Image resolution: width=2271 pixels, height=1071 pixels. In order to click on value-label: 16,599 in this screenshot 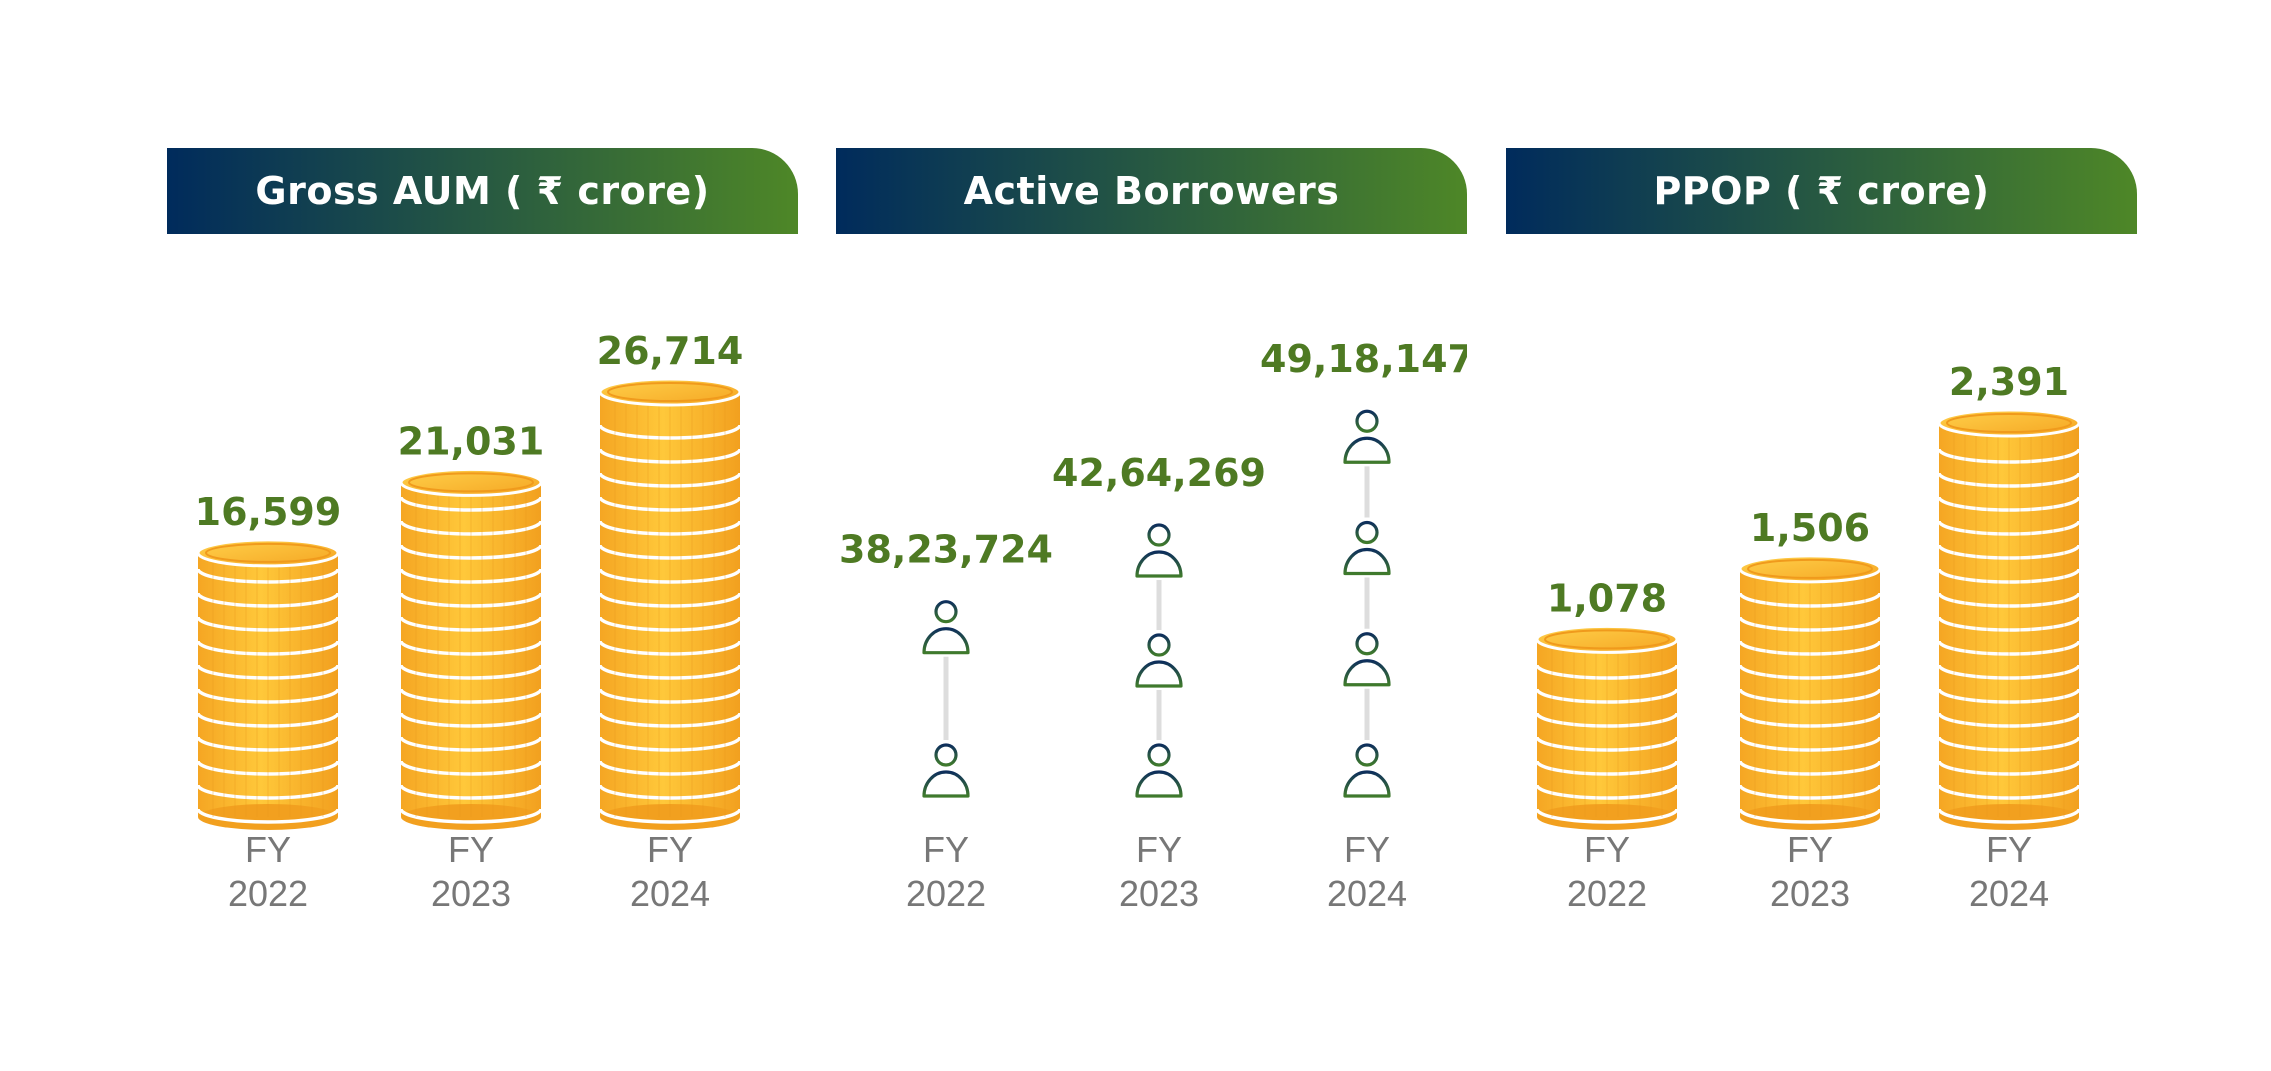, I will do `click(268, 512)`.